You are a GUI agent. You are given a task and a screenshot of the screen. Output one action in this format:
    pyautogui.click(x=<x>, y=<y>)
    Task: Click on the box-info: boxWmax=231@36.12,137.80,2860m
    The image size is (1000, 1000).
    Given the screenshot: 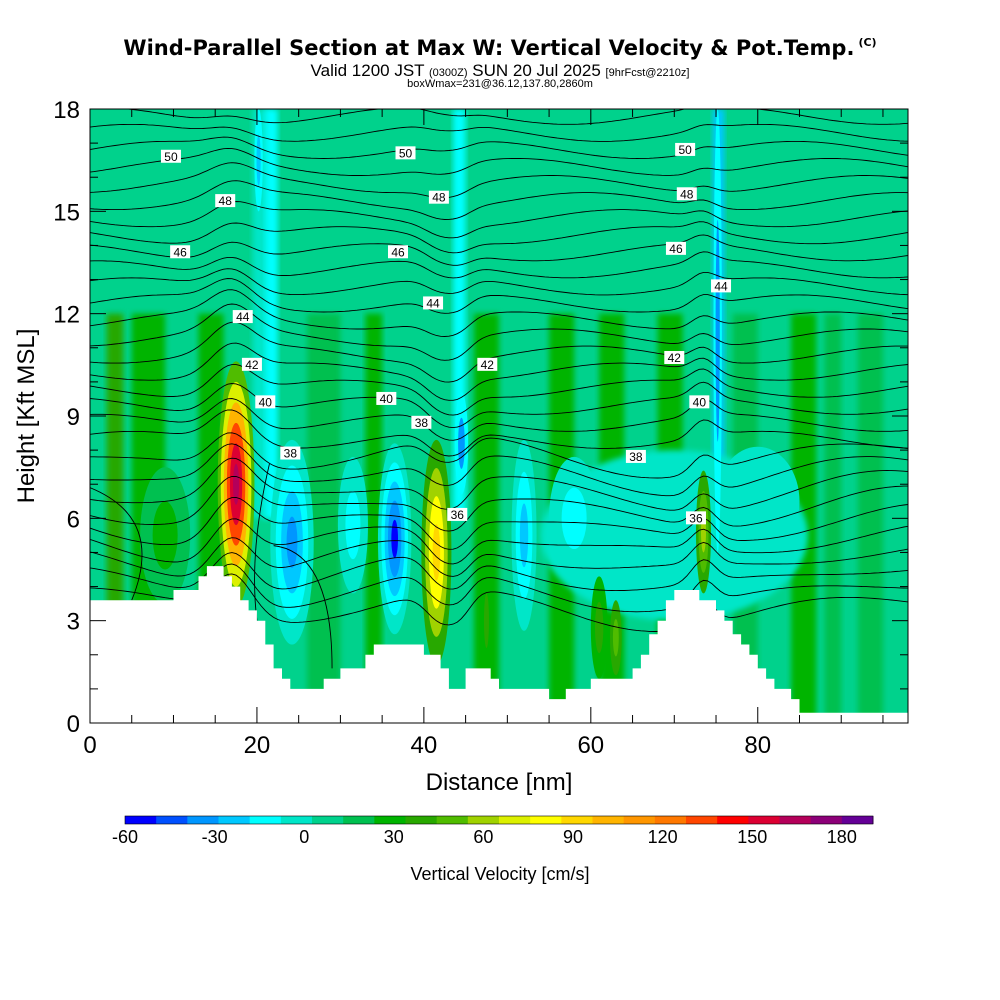 What is the action you would take?
    pyautogui.click(x=500, y=84)
    